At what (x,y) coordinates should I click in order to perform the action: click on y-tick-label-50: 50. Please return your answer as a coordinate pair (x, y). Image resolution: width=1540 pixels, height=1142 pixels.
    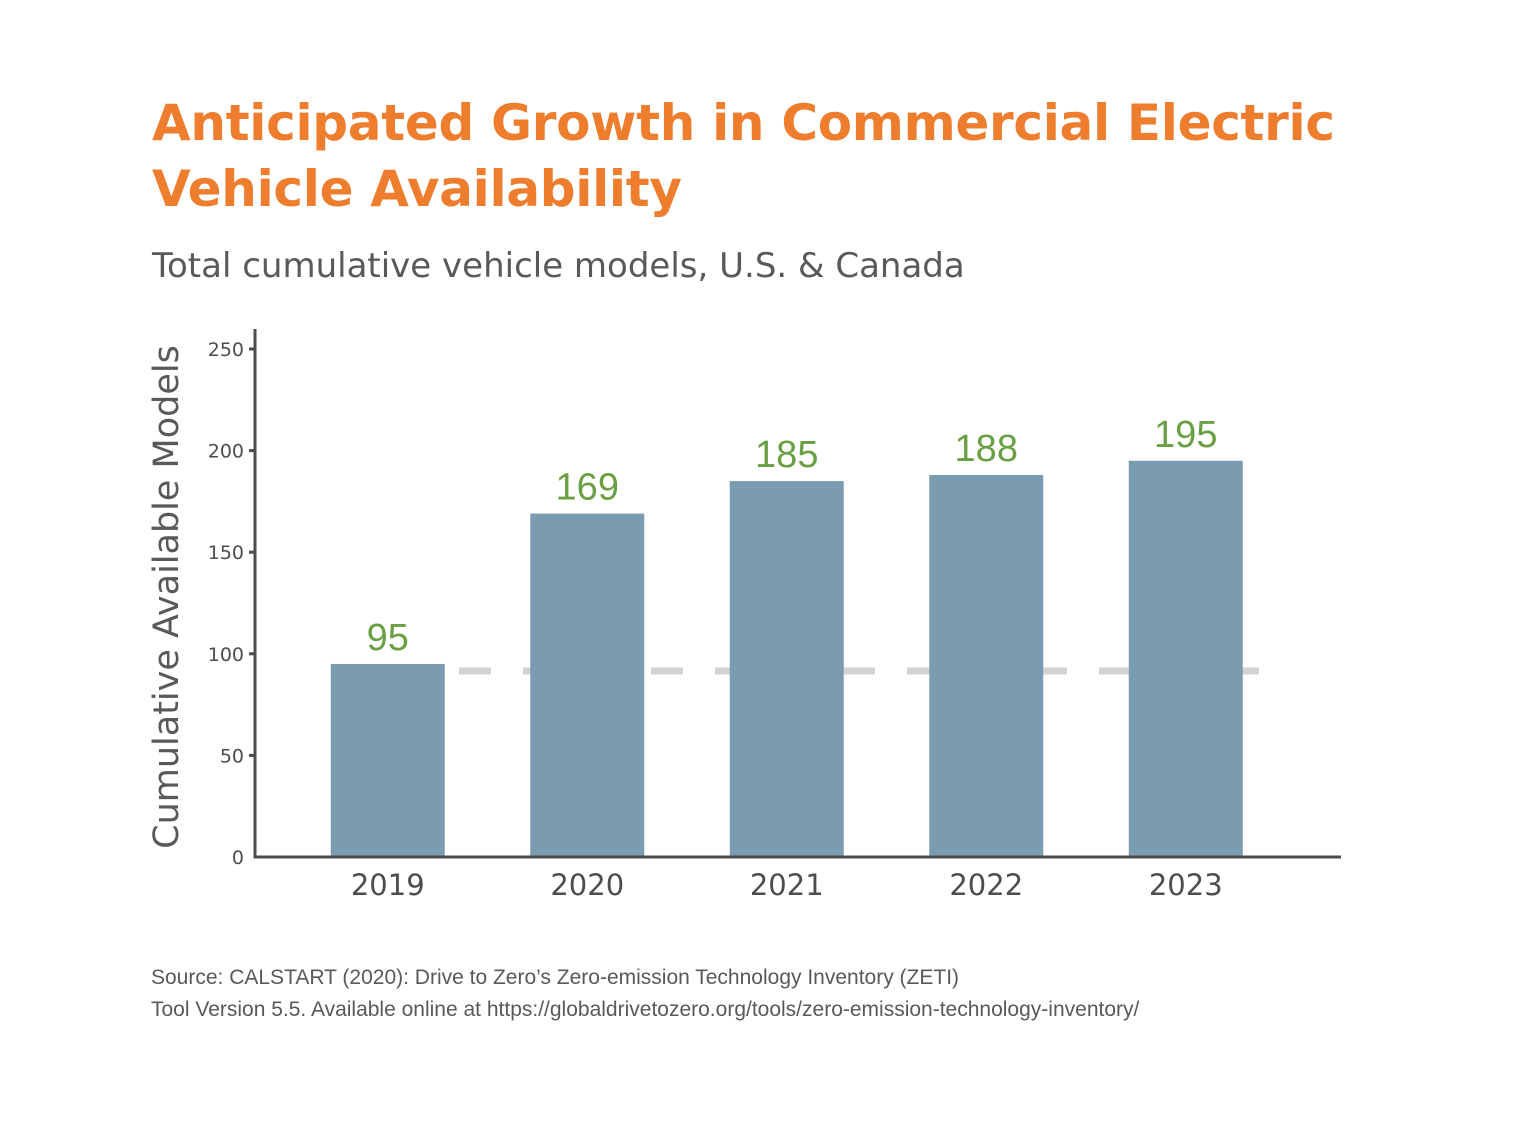
    Looking at the image, I should click on (232, 756).